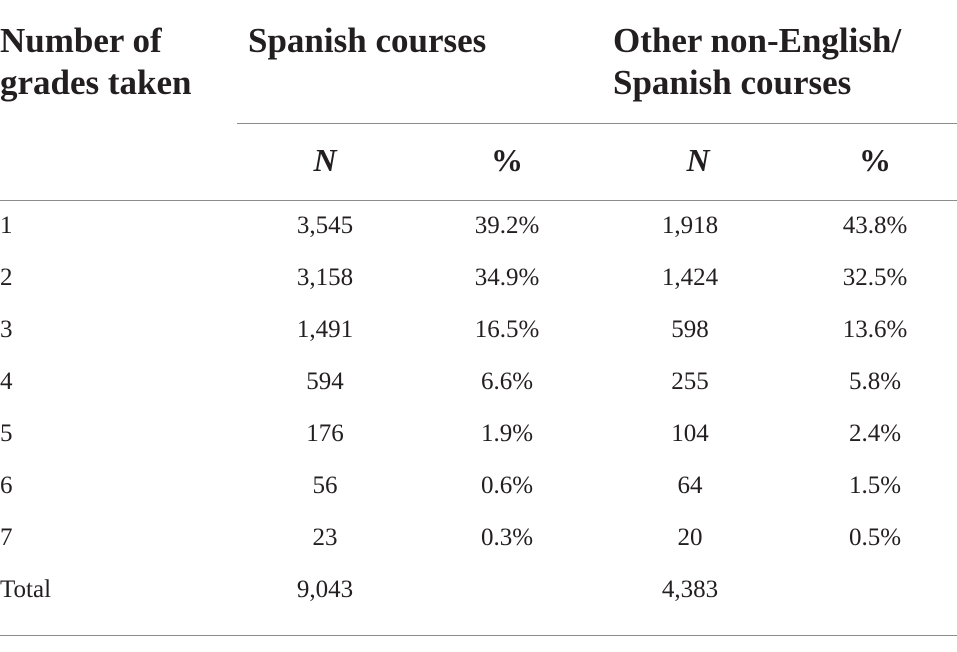  What do you see at coordinates (875, 225) in the screenshot?
I see `other-pct-cell: 43.8%` at bounding box center [875, 225].